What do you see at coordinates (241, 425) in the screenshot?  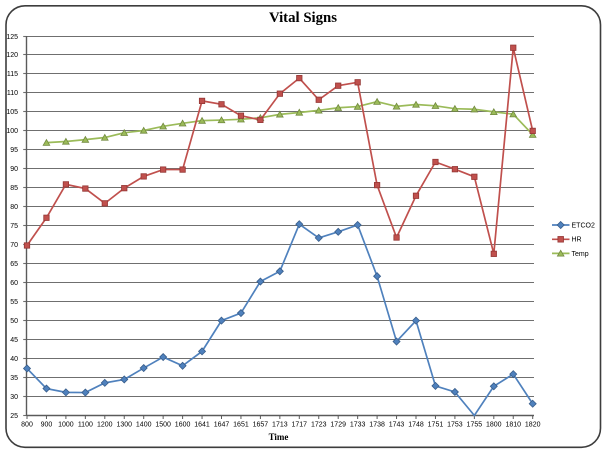 I see `svg-text: 1651` at bounding box center [241, 425].